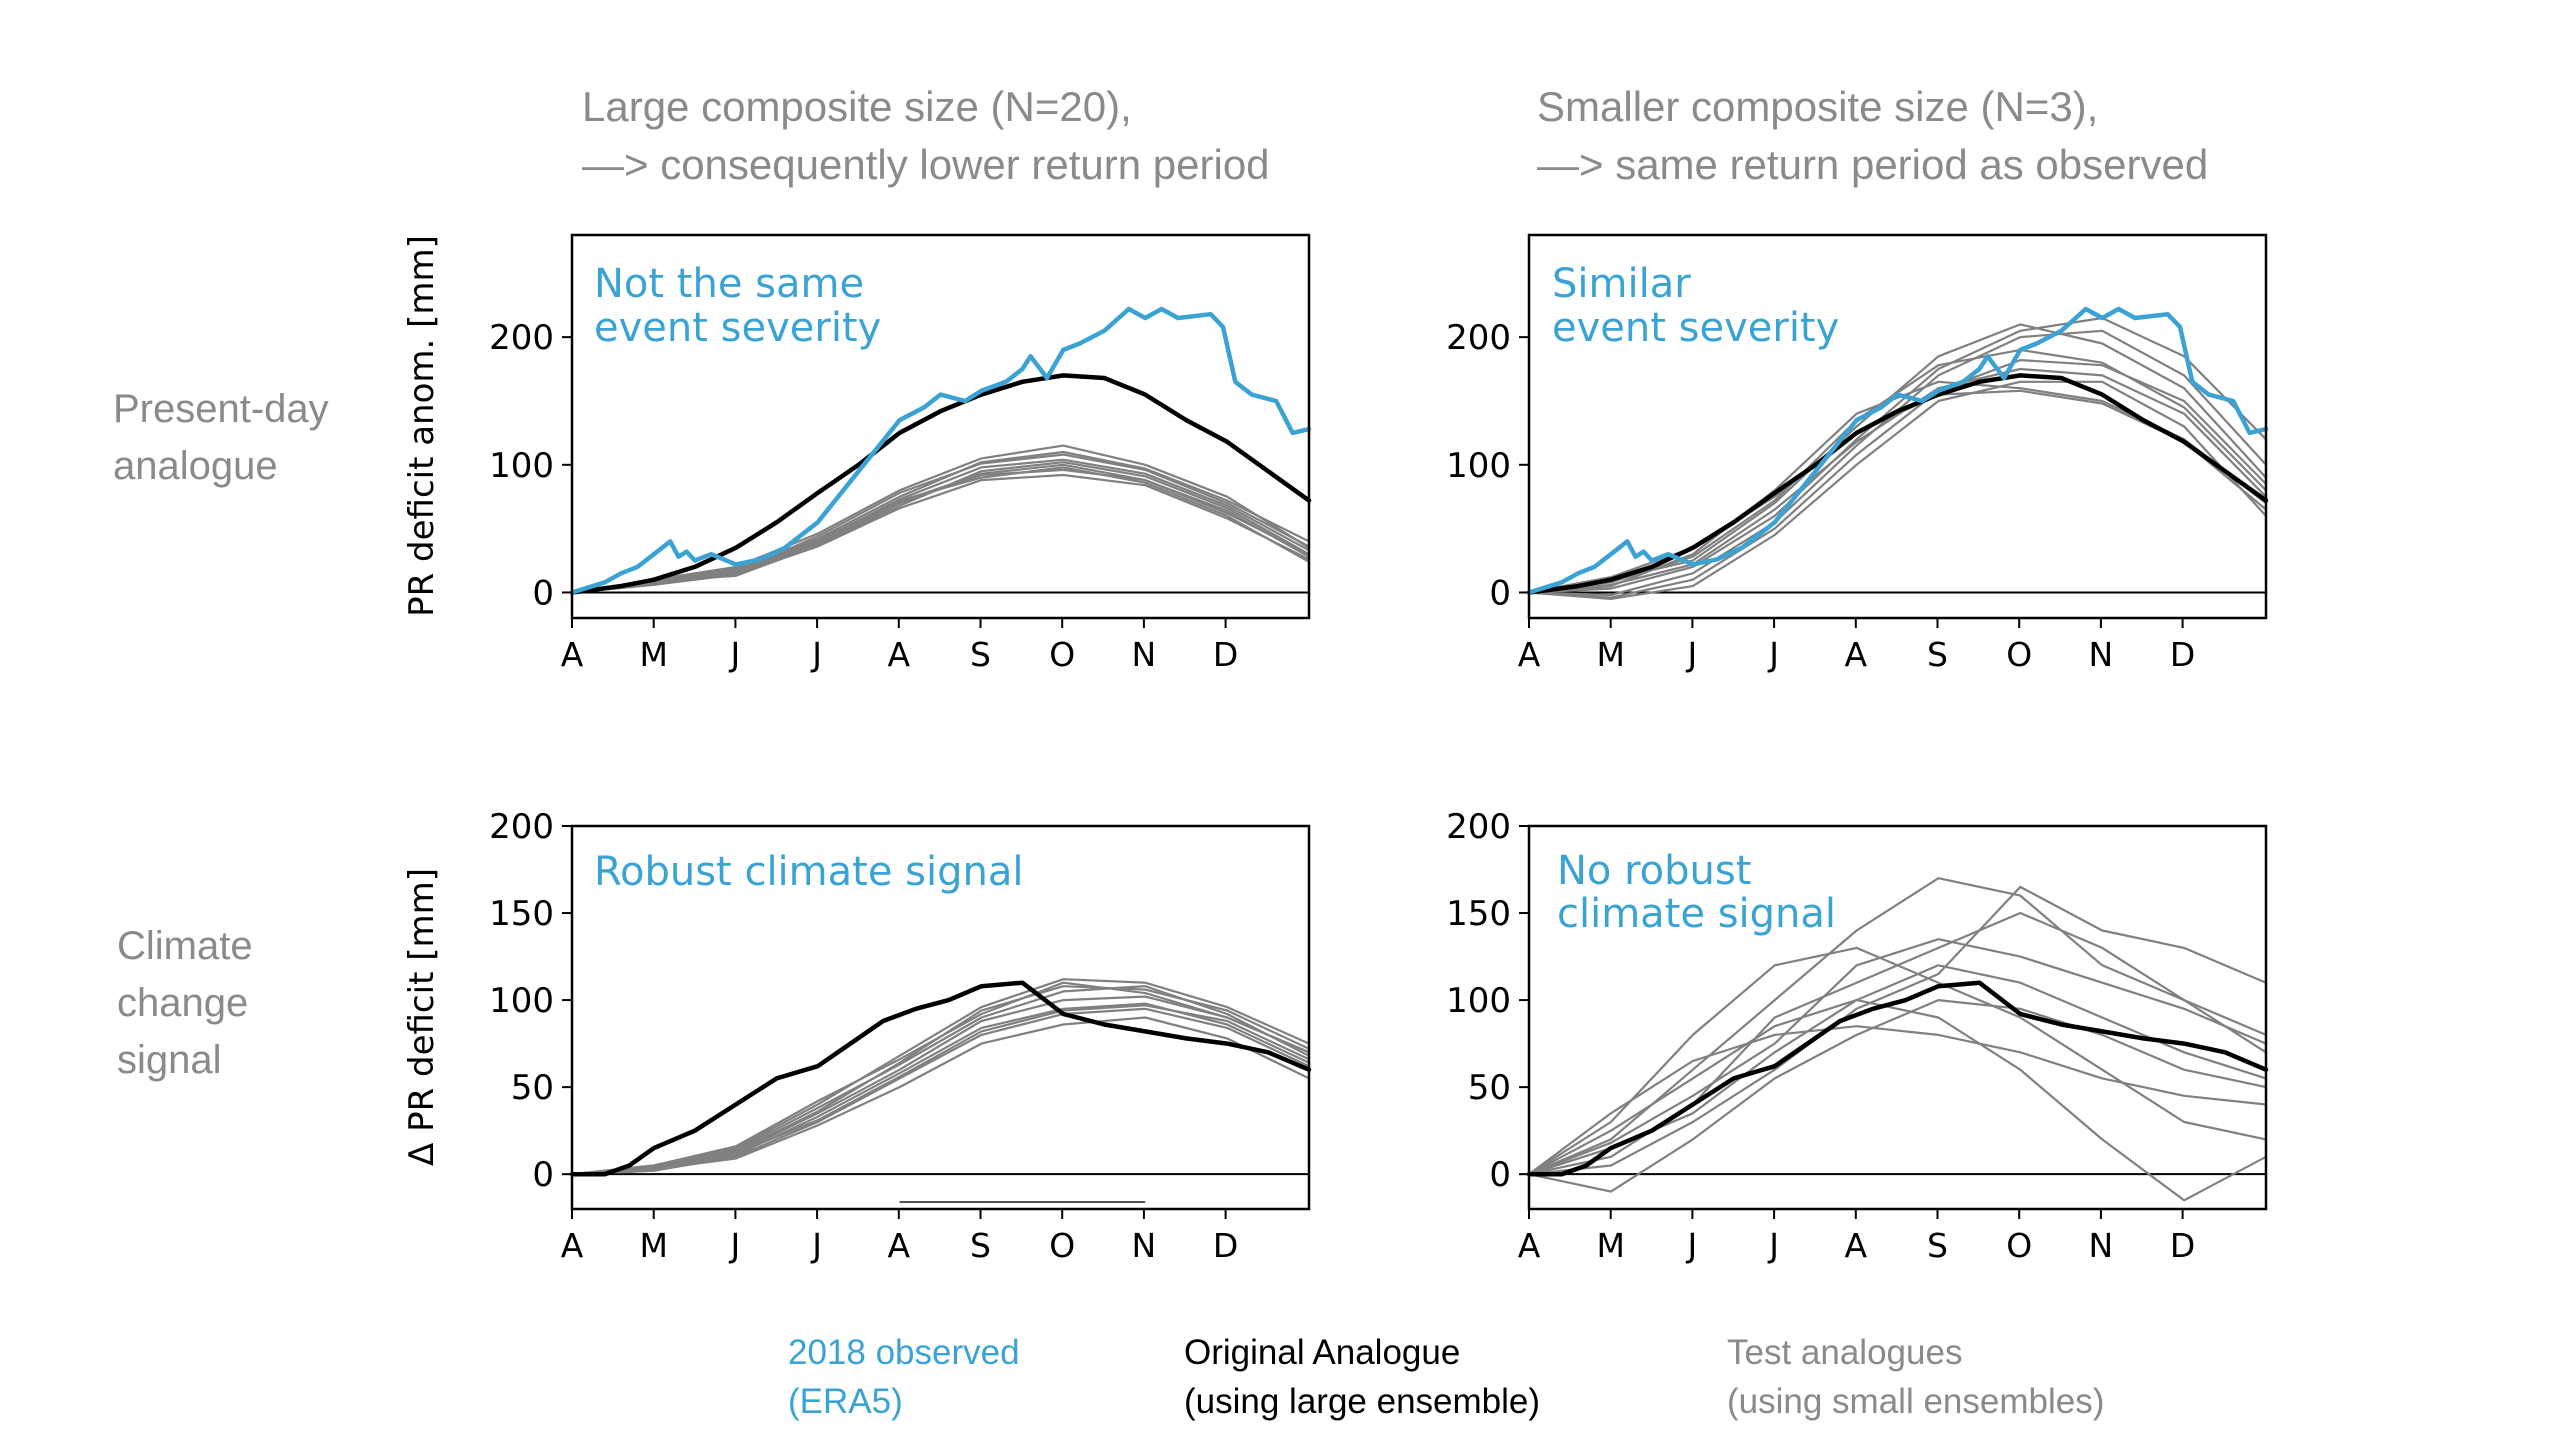 The height and width of the screenshot is (1440, 2560). I want to click on legend-original-line1: Original Analogue, so click(1322, 1352).